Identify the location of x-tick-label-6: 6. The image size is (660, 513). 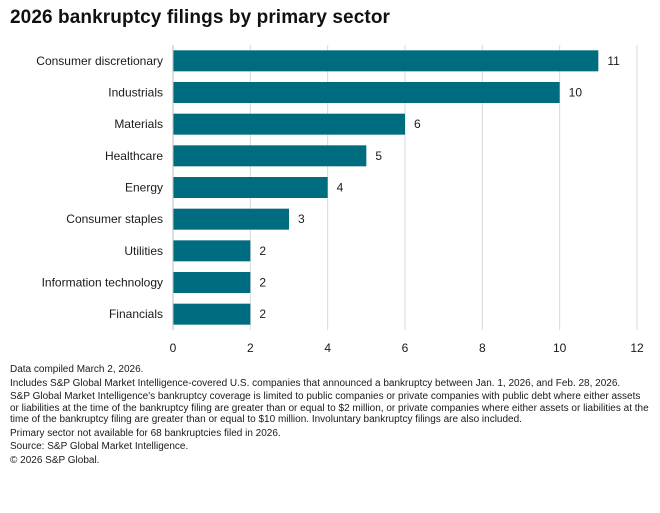
(405, 348).